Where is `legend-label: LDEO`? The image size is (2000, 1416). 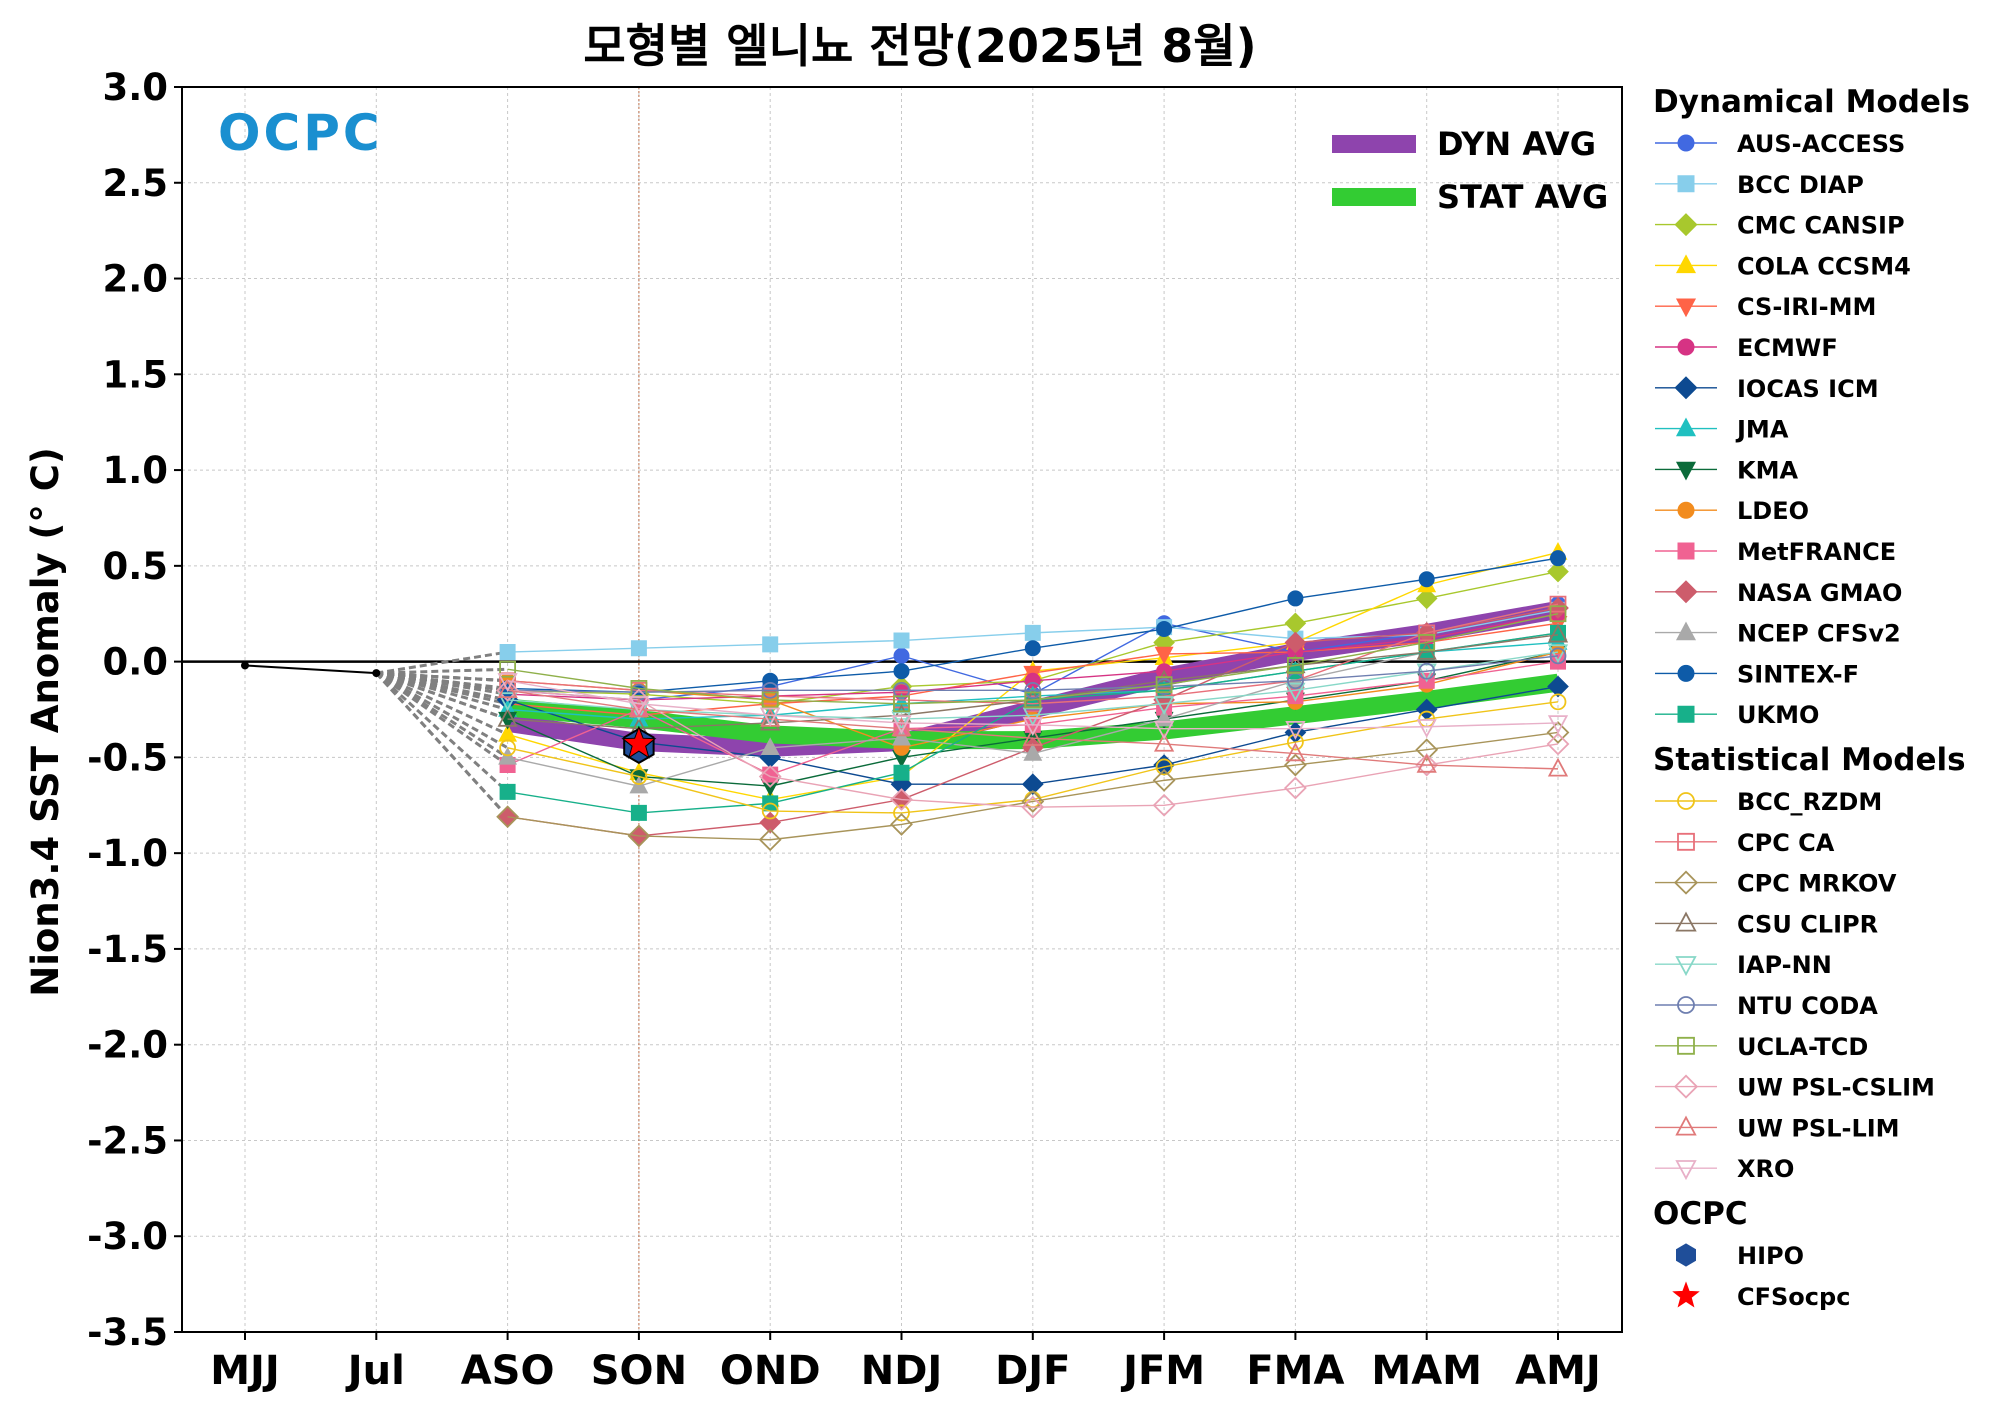 legend-label: LDEO is located at coordinates (1773, 511).